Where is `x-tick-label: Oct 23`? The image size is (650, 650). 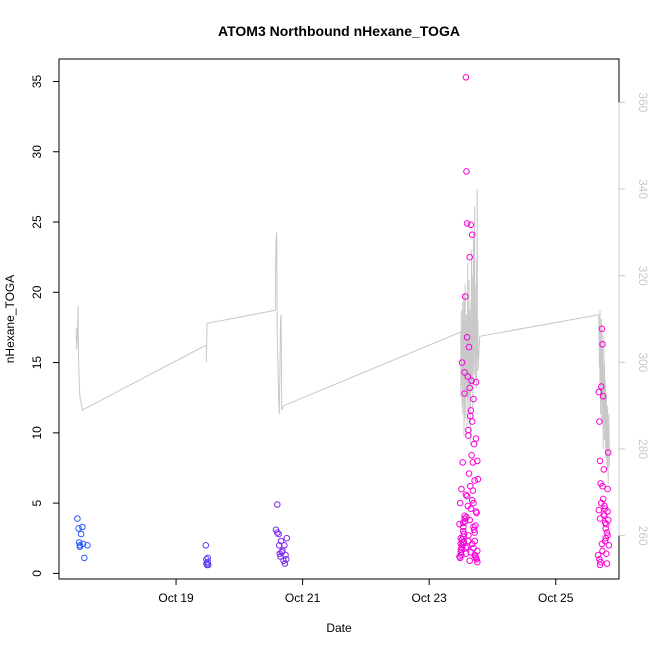
x-tick-label: Oct 23 is located at coordinates (429, 598).